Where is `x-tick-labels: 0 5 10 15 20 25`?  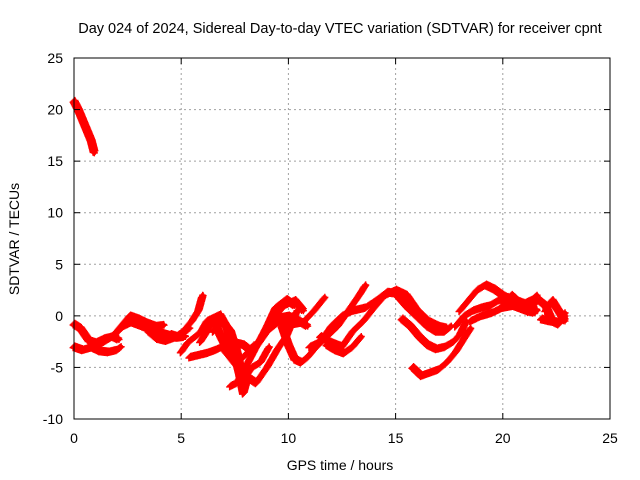 x-tick-labels: 0 5 10 15 20 25 is located at coordinates (344, 438).